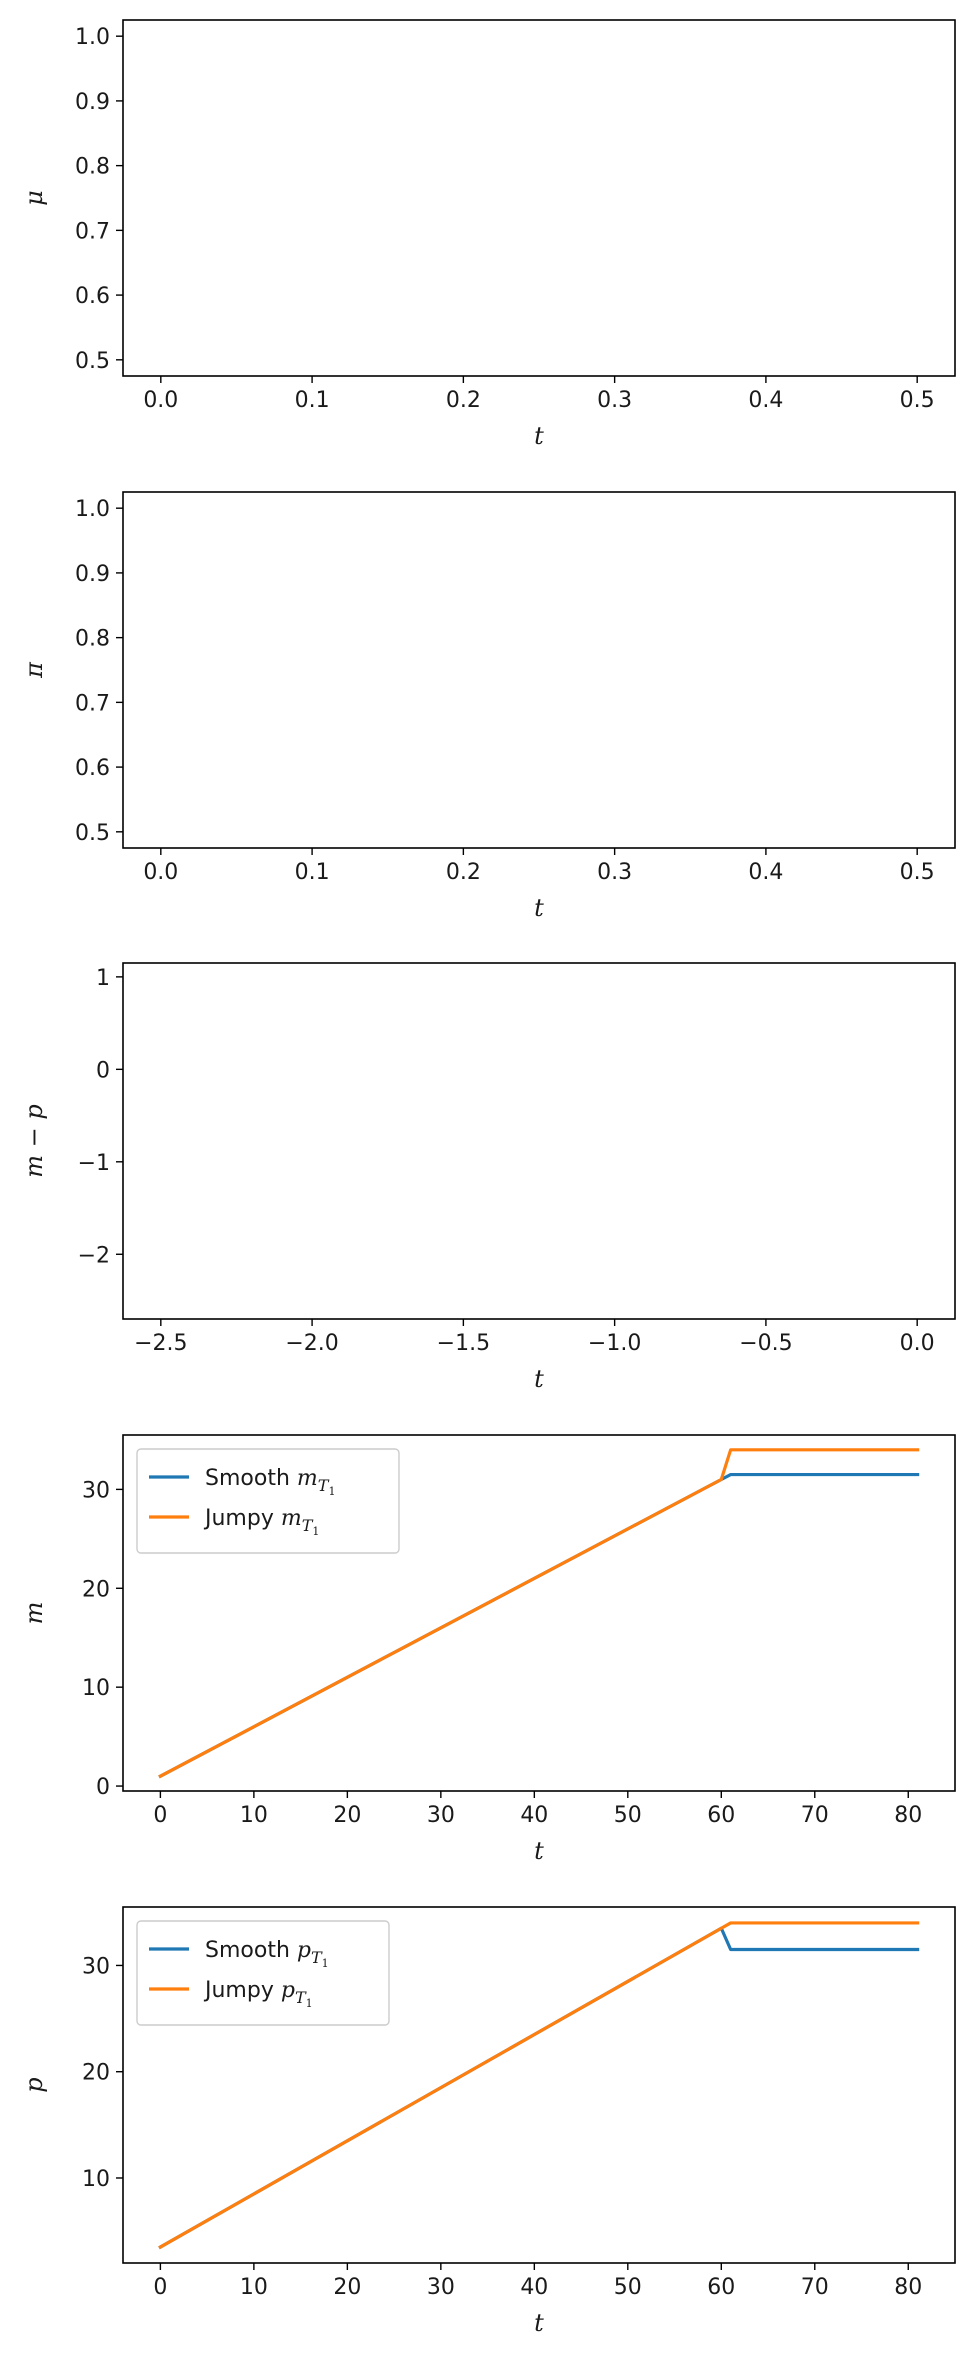 This screenshot has height=2380, width=979. I want to click on y-tick-label: −2, so click(94, 1255).